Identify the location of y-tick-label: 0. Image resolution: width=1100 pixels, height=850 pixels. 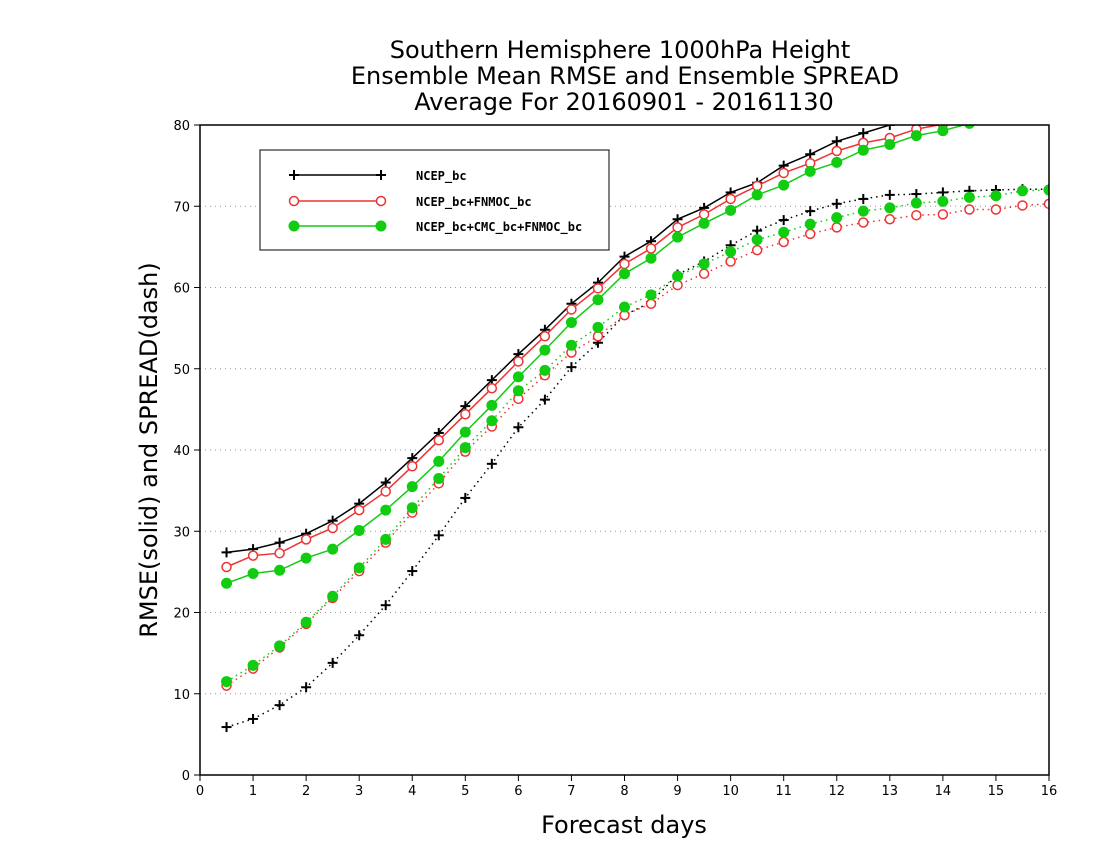
(186, 776).